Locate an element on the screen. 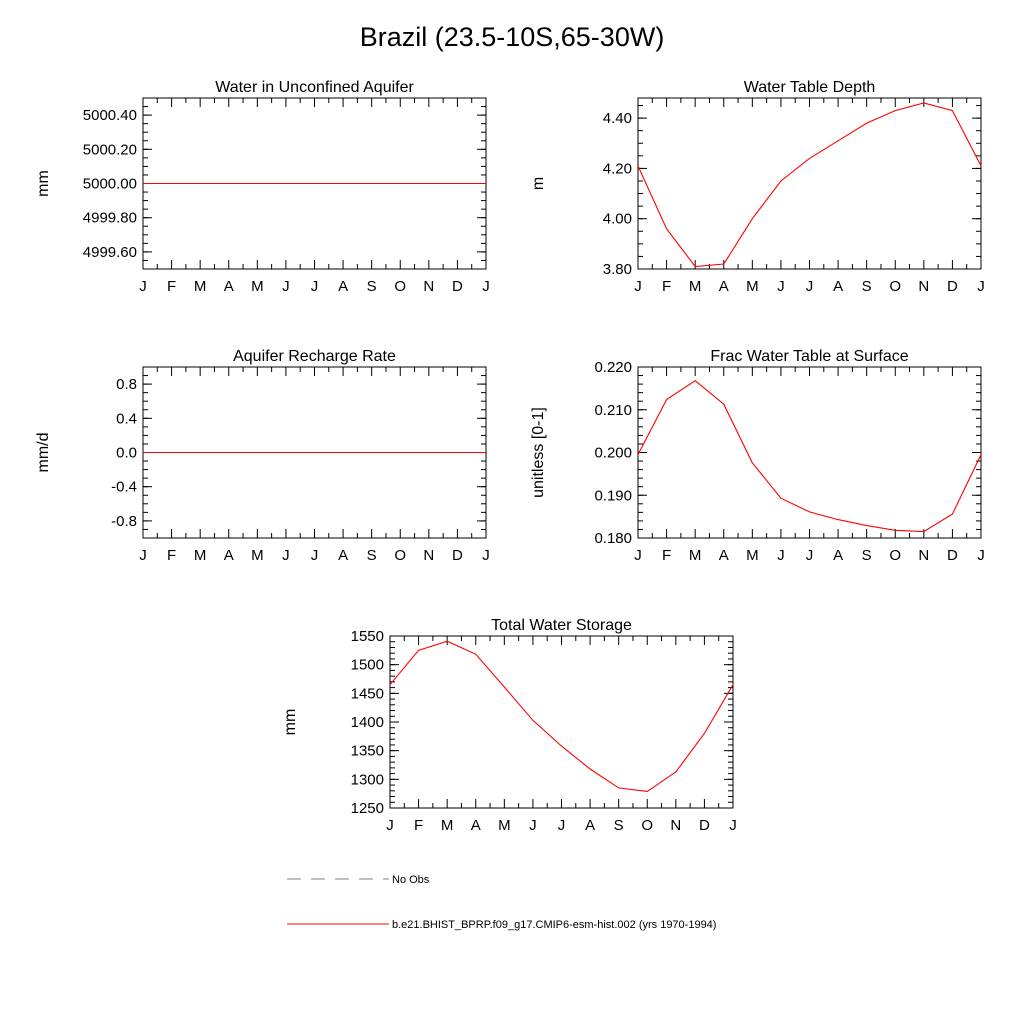 The height and width of the screenshot is (1024, 1024). panel-title: Total Water Storage is located at coordinates (561, 625).